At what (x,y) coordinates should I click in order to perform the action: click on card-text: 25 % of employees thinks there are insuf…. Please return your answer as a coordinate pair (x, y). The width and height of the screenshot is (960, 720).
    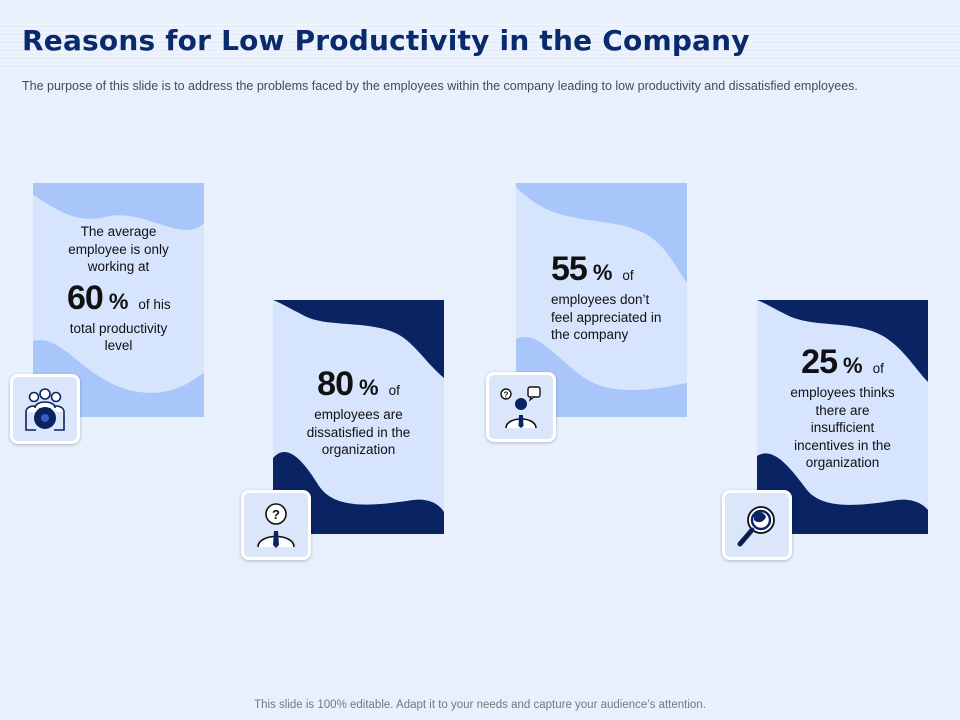
    Looking at the image, I should click on (842, 406).